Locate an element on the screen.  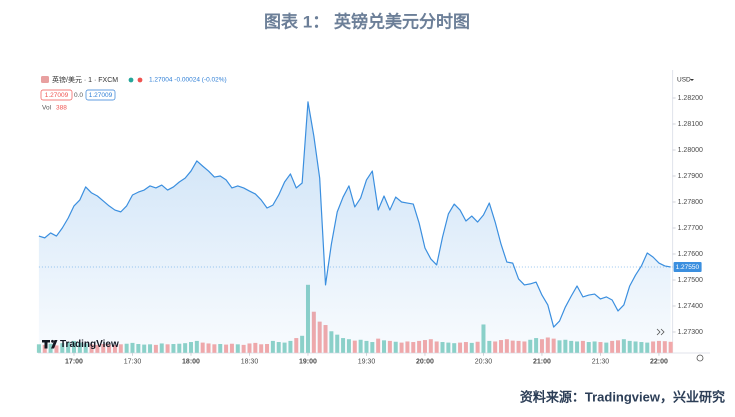
x-tick-label: 21:00 is located at coordinates (542, 362).